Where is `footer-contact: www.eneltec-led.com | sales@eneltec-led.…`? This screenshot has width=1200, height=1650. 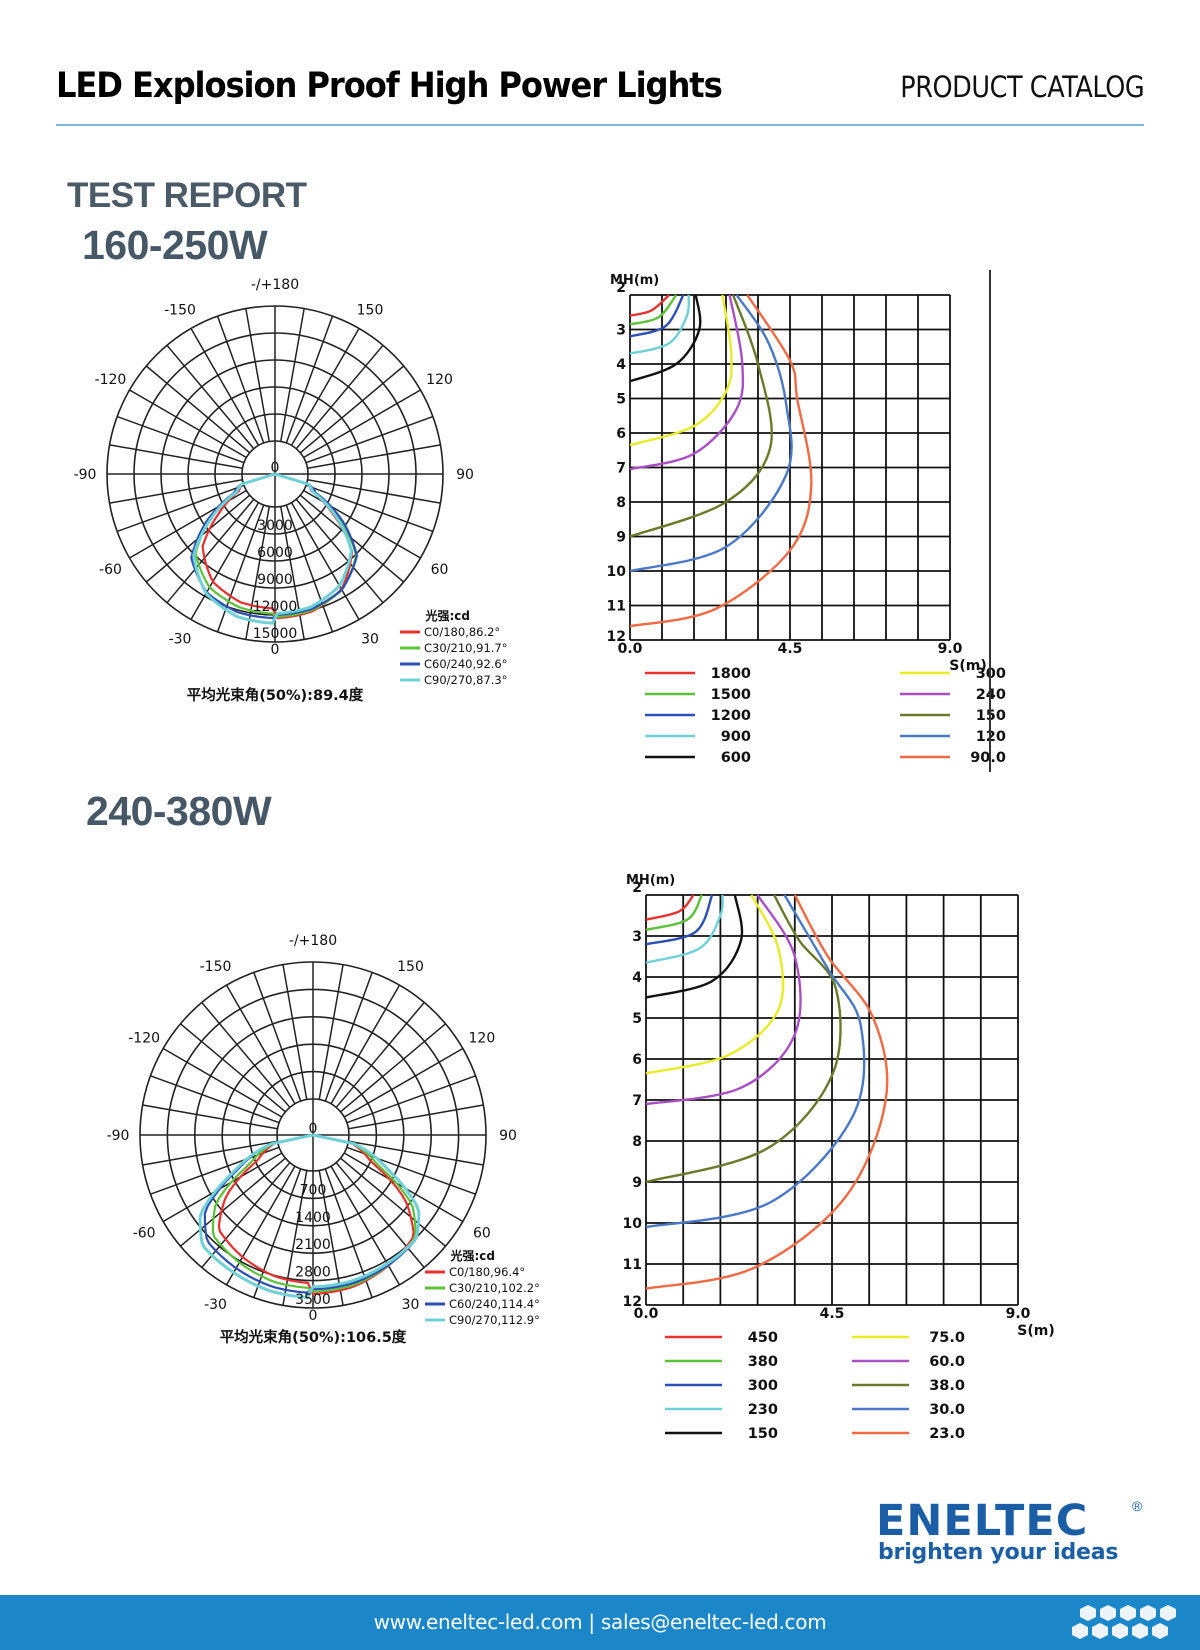
footer-contact: www.eneltec-led.com | sales@eneltec-led.… is located at coordinates (600, 1622).